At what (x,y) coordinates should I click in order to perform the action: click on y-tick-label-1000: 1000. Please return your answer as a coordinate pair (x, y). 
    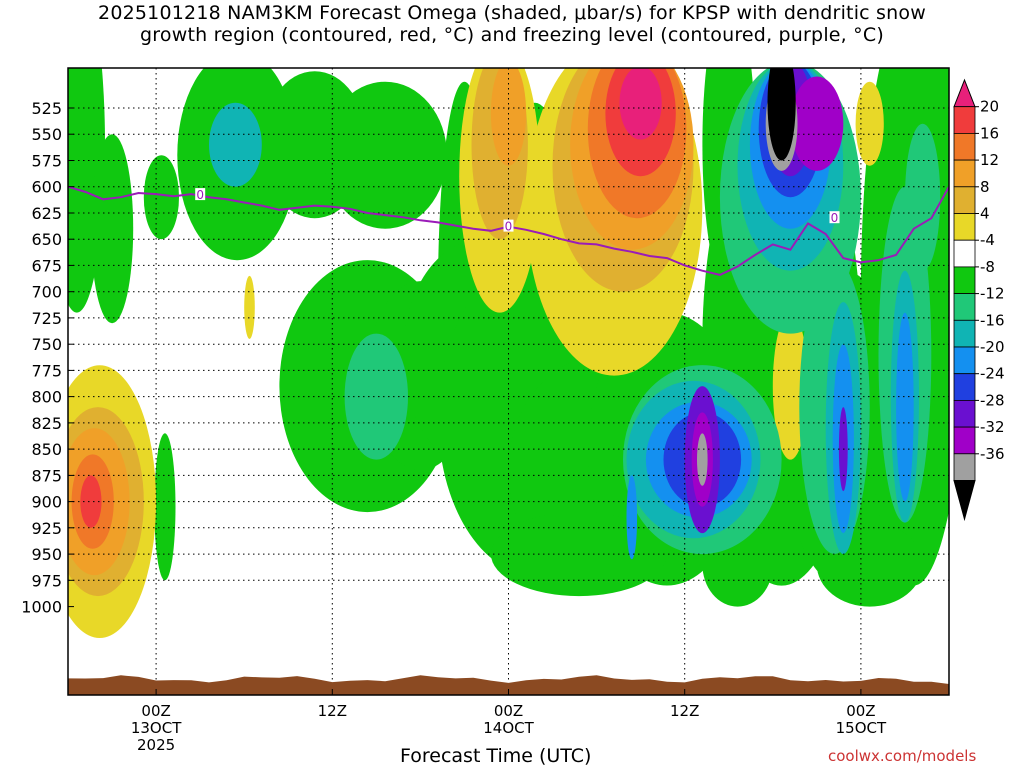
    Looking at the image, I should click on (41, 607).